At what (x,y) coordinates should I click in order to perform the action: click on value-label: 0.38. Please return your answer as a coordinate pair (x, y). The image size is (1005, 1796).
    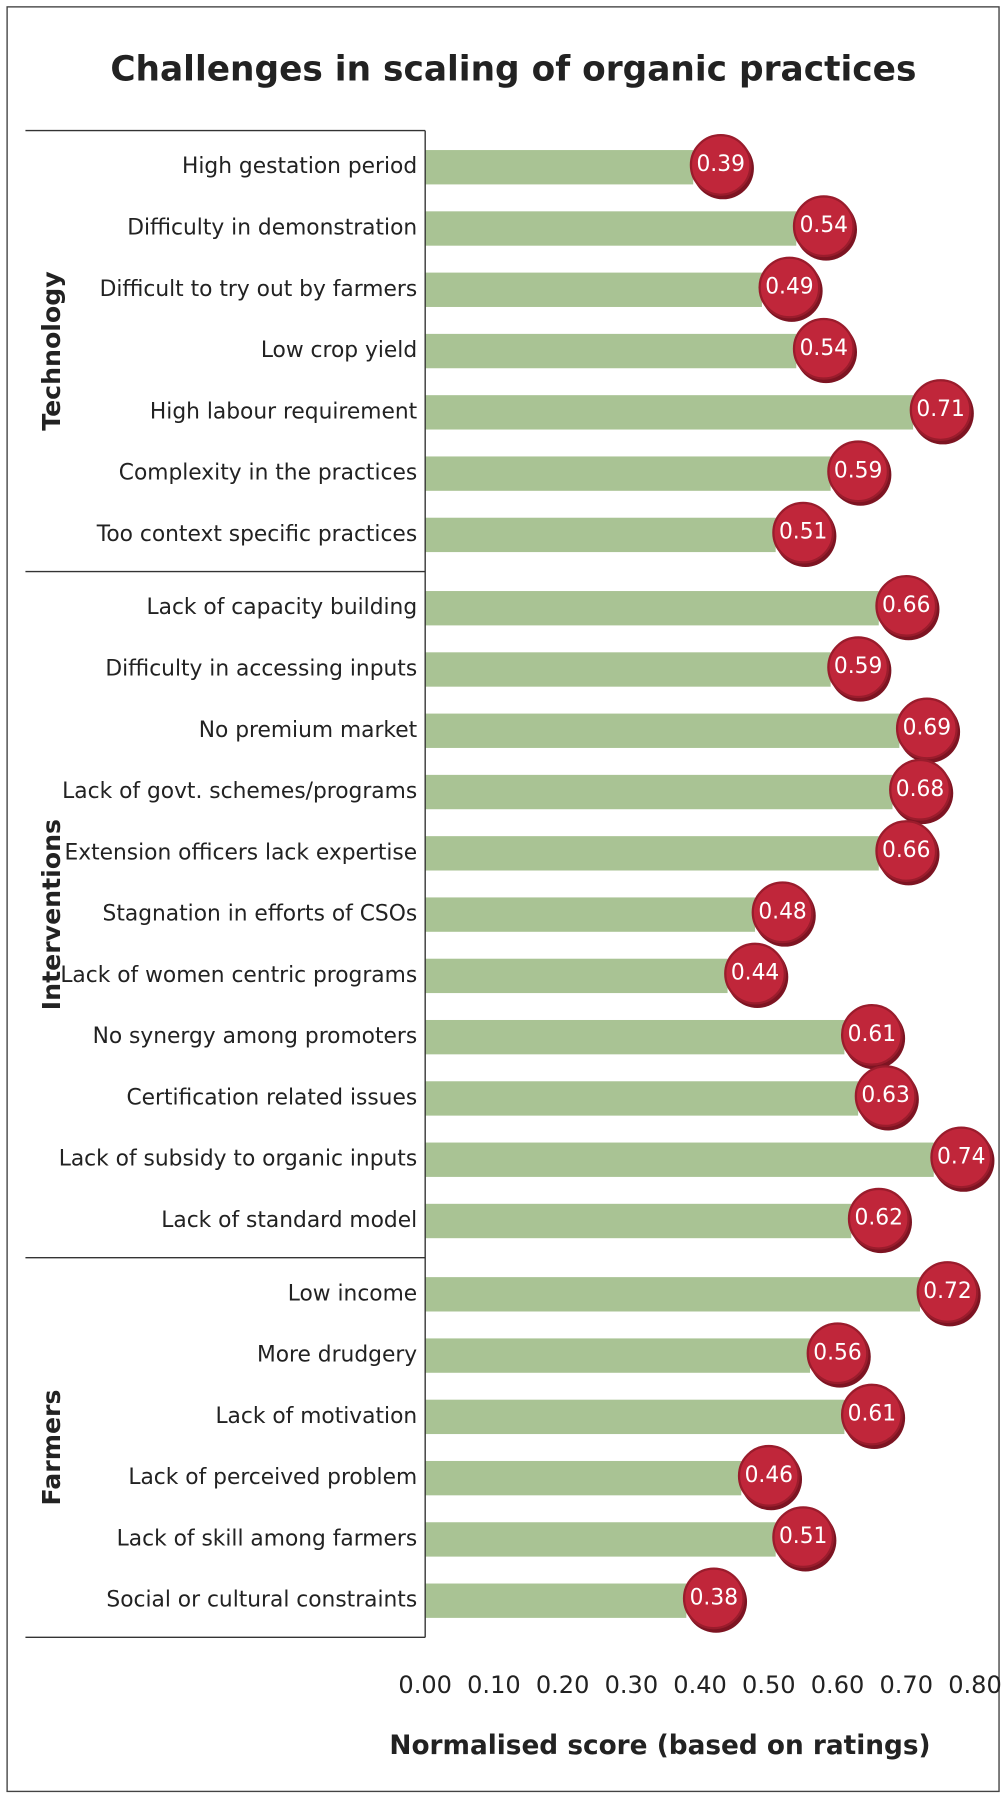
    Looking at the image, I should click on (714, 1597).